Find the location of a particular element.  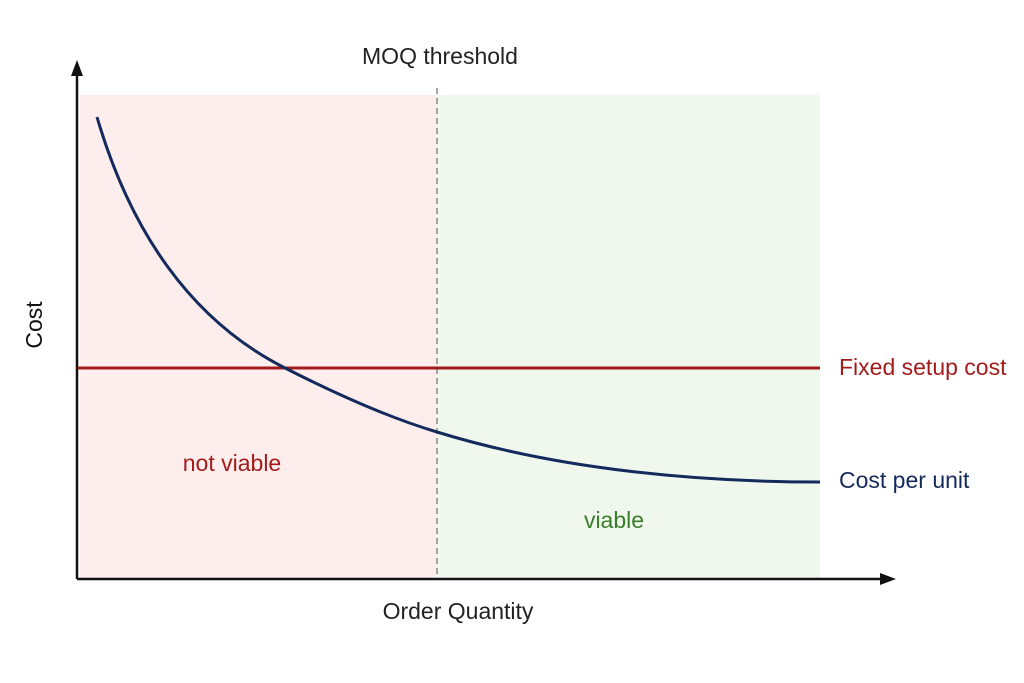

viable-label: viable is located at coordinates (614, 520).